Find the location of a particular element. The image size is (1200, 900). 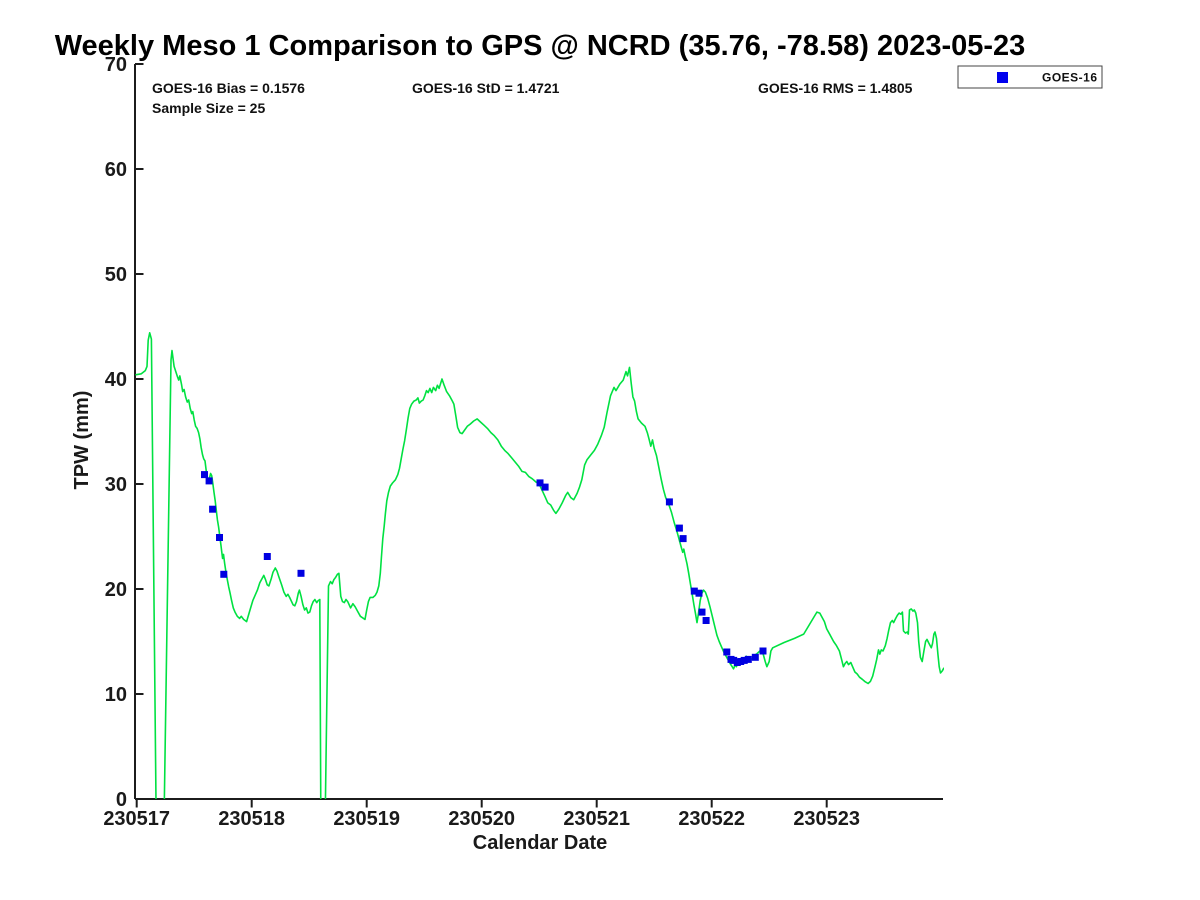

goes16-markers is located at coordinates (484, 568).